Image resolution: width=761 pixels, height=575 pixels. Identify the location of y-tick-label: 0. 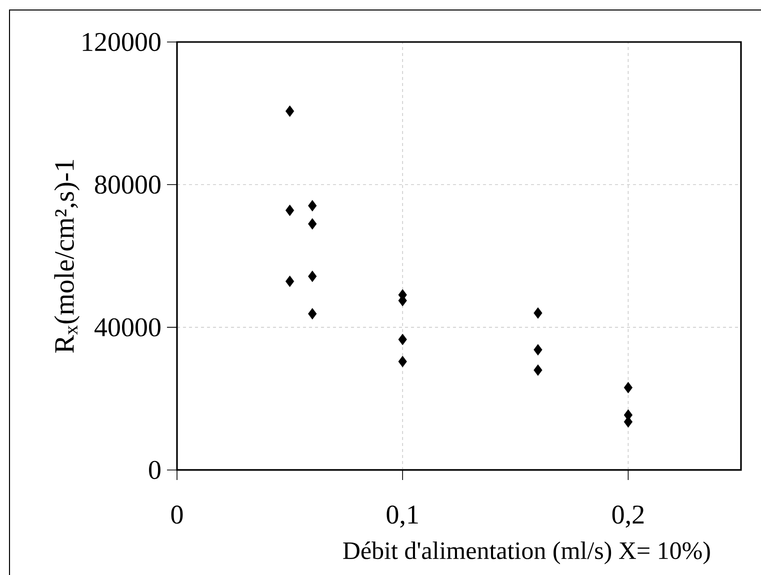
(154, 470).